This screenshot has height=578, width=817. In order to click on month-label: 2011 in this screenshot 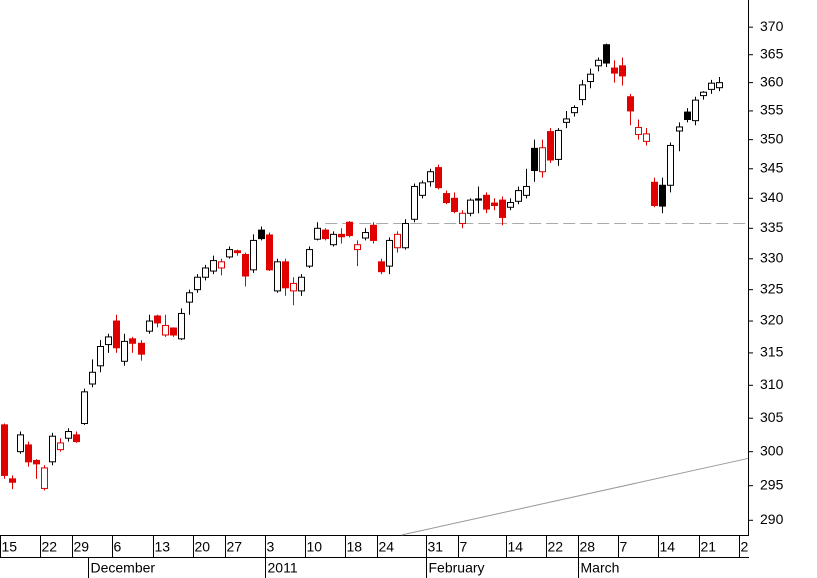, I will do `click(283, 568)`.